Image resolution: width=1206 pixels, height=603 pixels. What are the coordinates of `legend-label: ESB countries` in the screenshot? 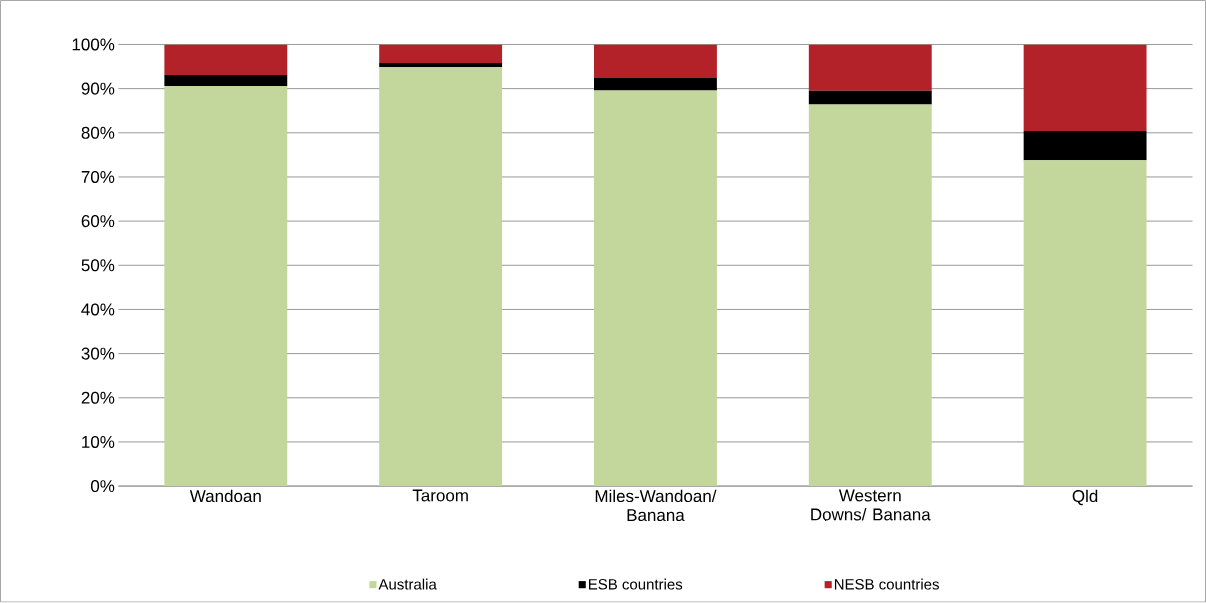 It's located at (636, 584).